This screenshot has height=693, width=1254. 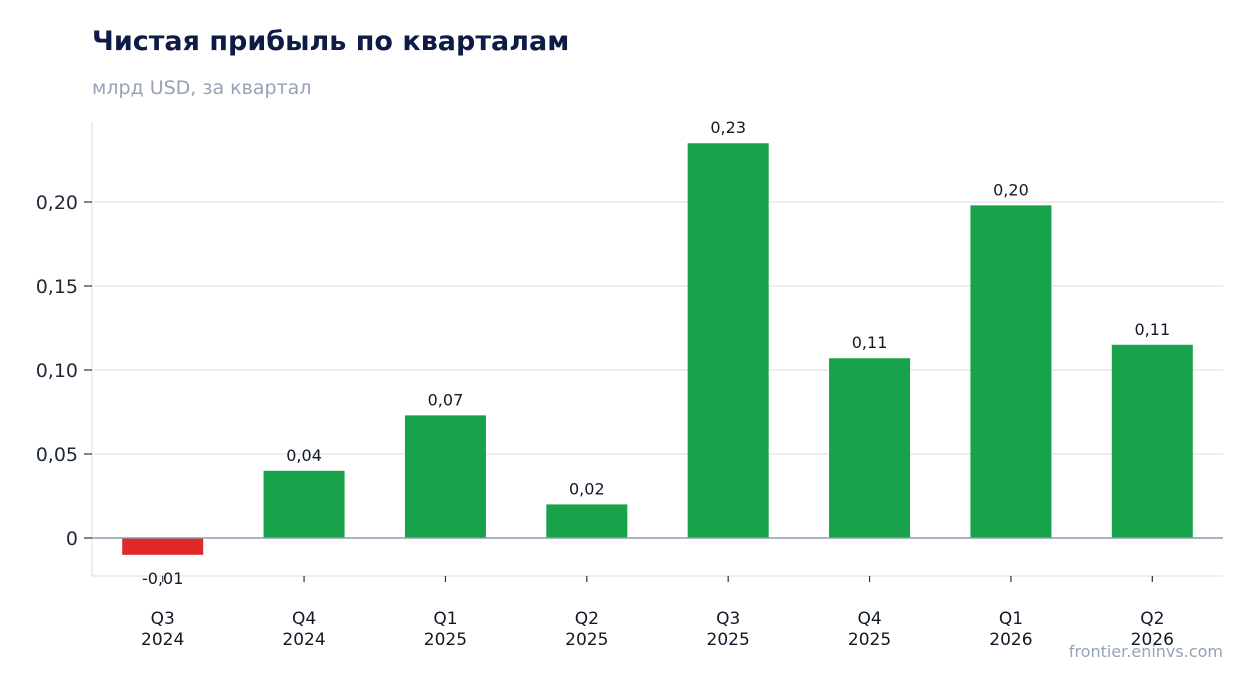 I want to click on y-tick-label: 0,05, so click(x=57, y=455).